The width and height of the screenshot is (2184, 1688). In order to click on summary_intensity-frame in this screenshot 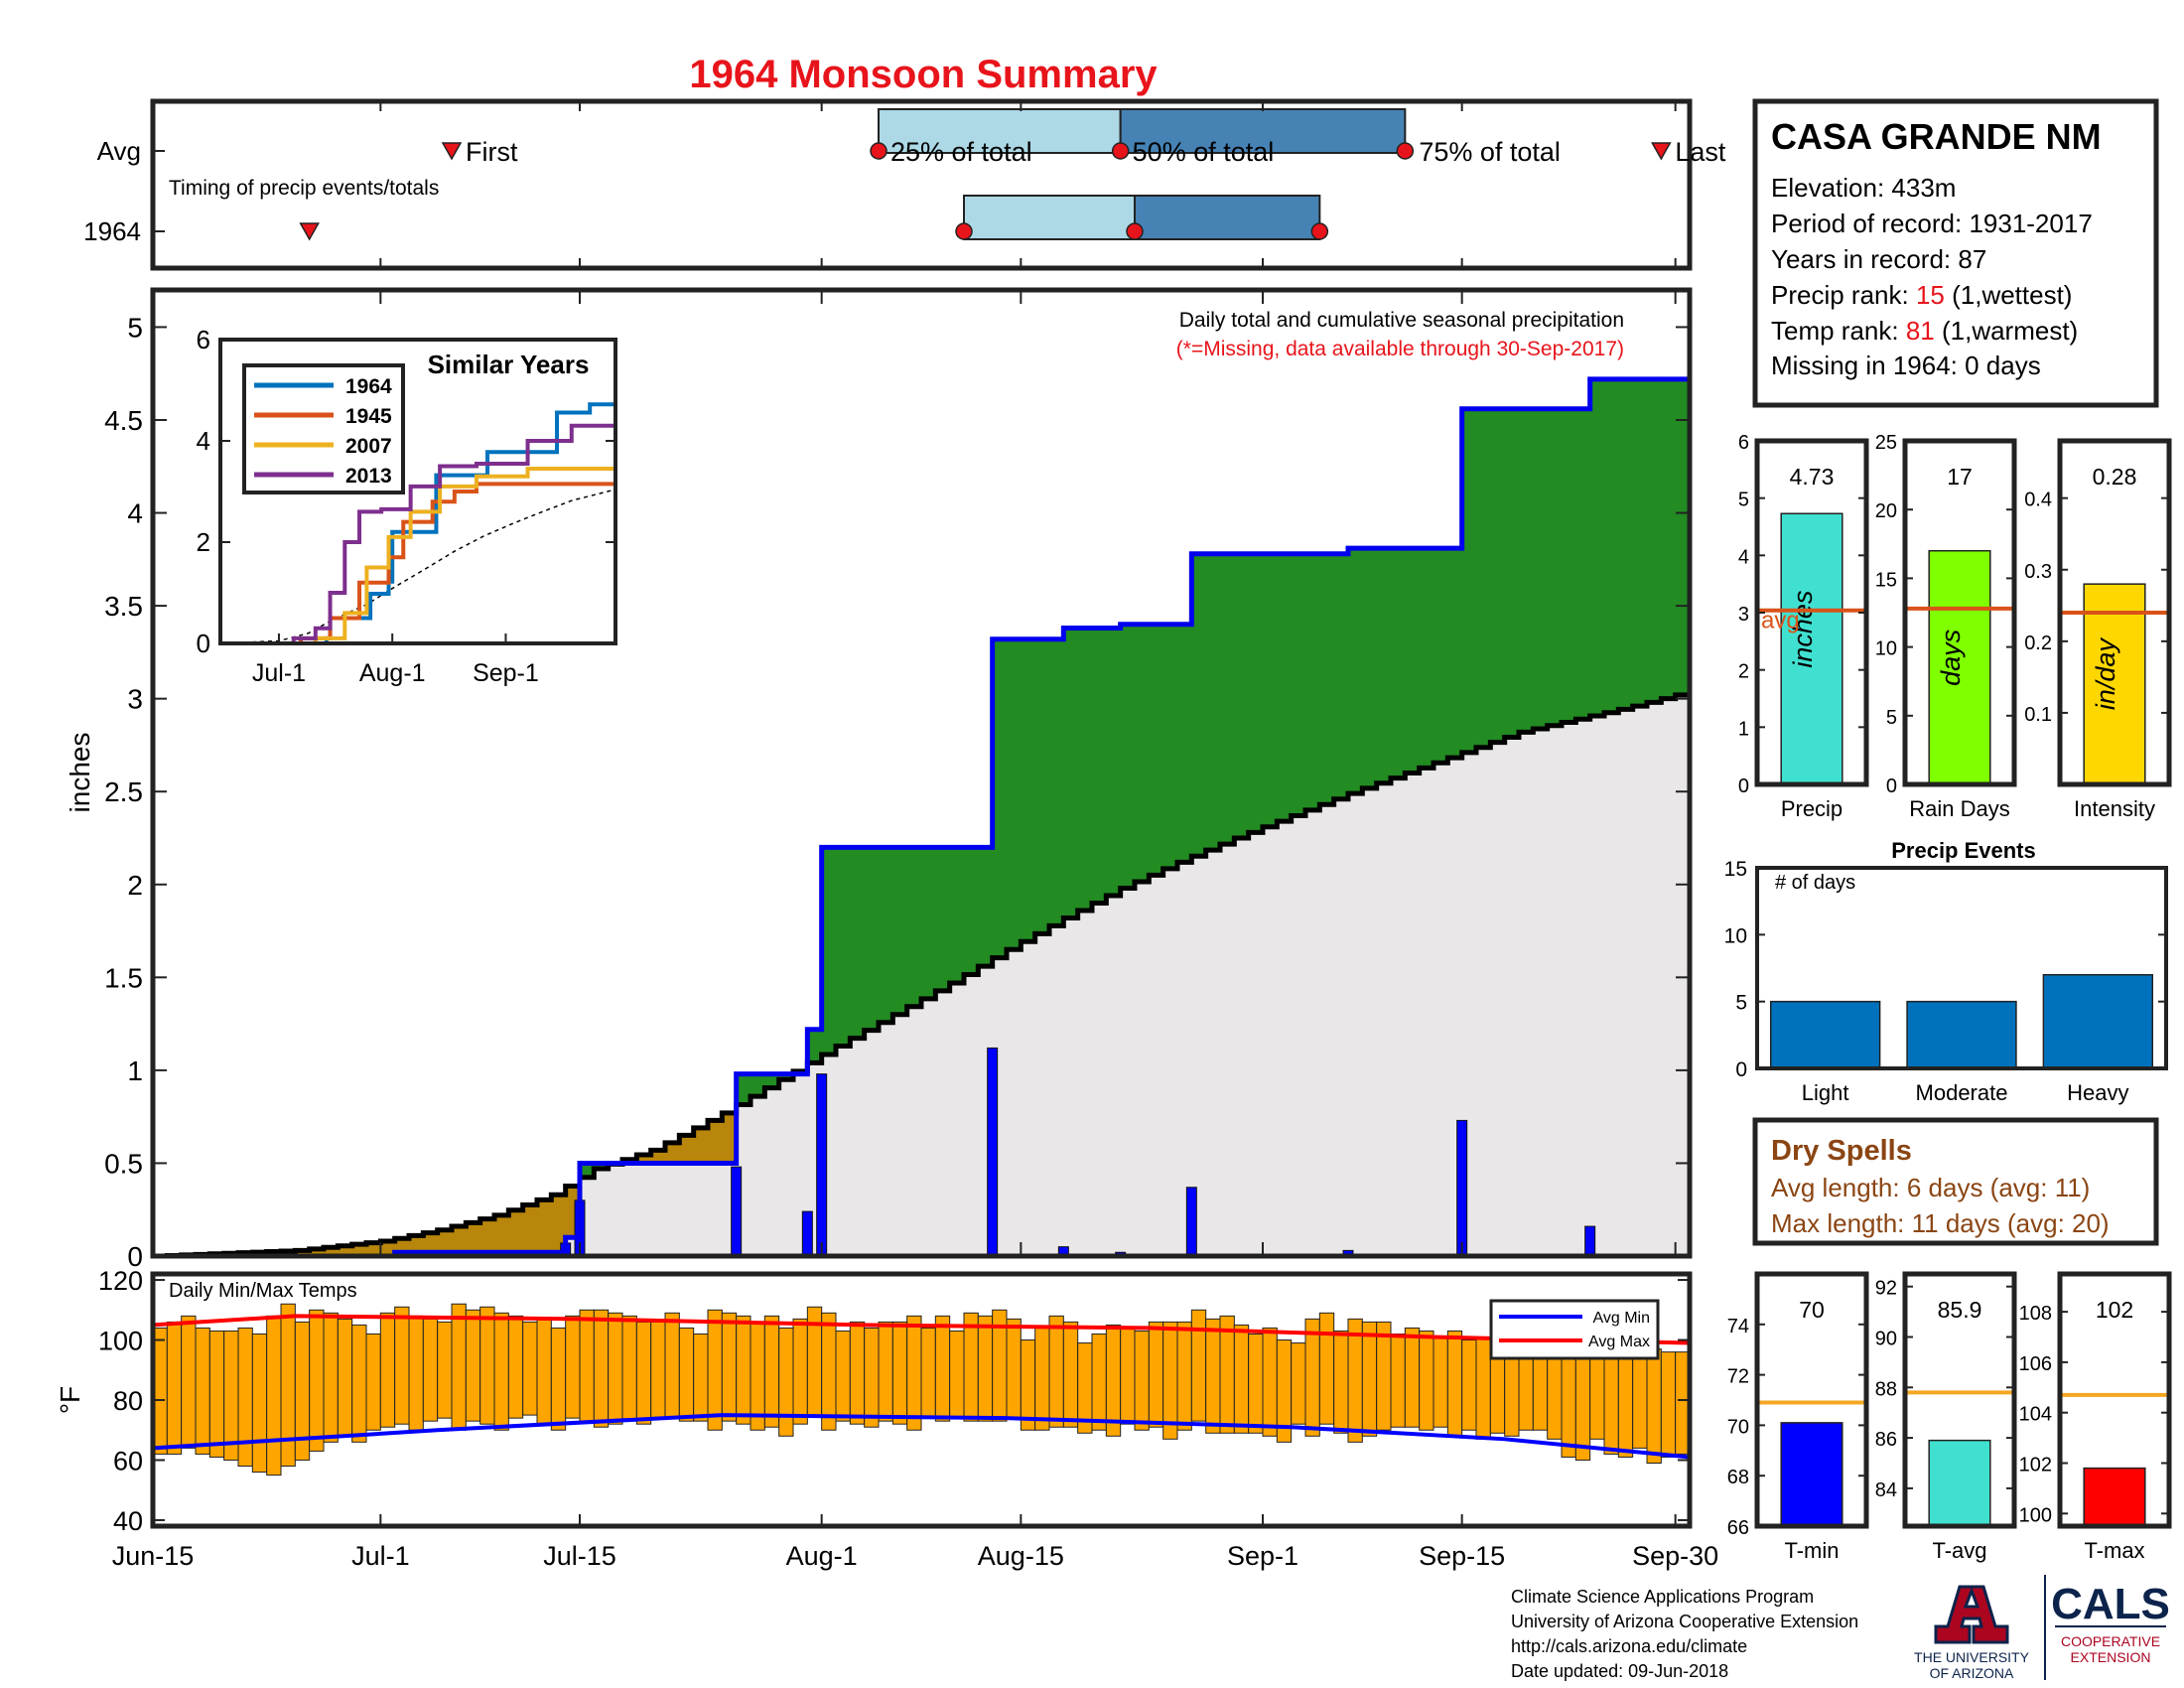, I will do `click(2114, 612)`.